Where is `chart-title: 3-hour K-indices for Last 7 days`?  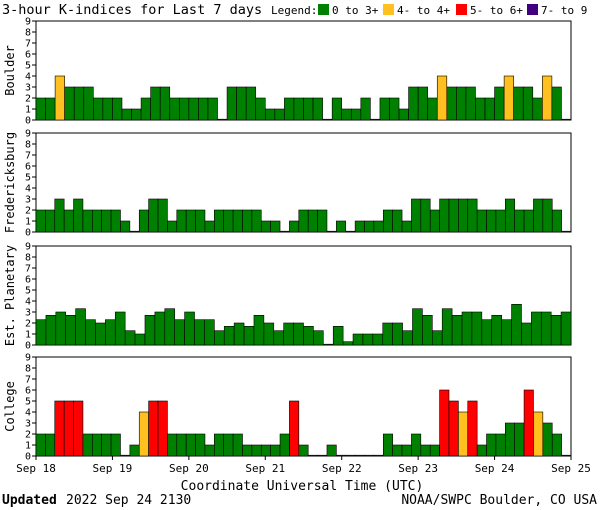 chart-title: 3-hour K-indices for Last 7 days is located at coordinates (132, 10).